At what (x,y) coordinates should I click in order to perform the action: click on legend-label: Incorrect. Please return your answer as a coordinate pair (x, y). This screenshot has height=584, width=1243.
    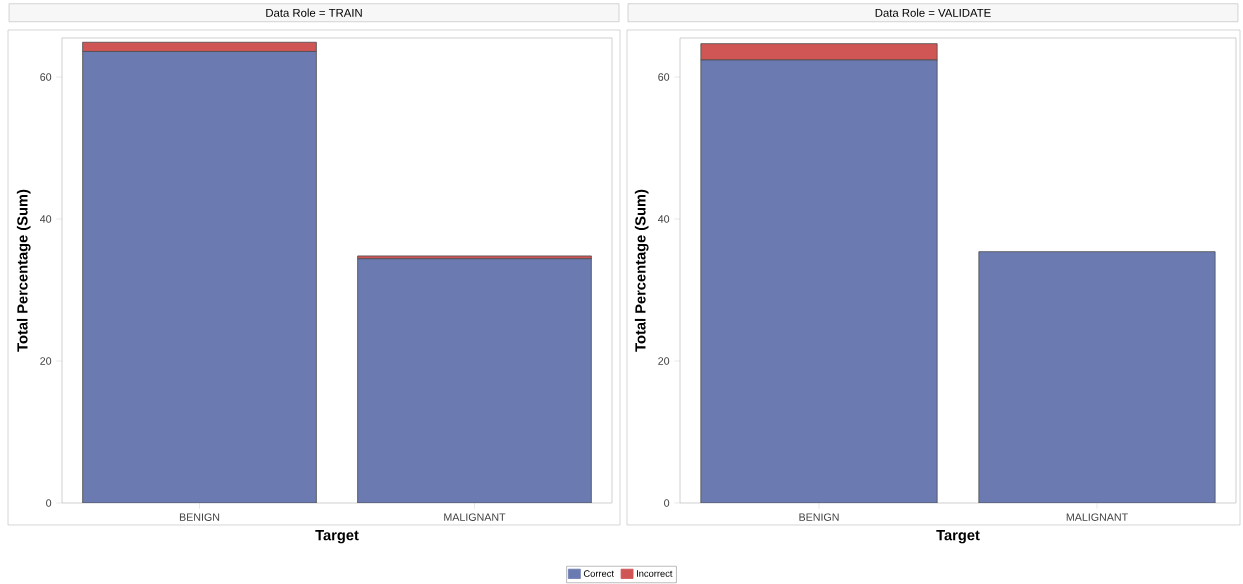
    Looking at the image, I should click on (654, 573).